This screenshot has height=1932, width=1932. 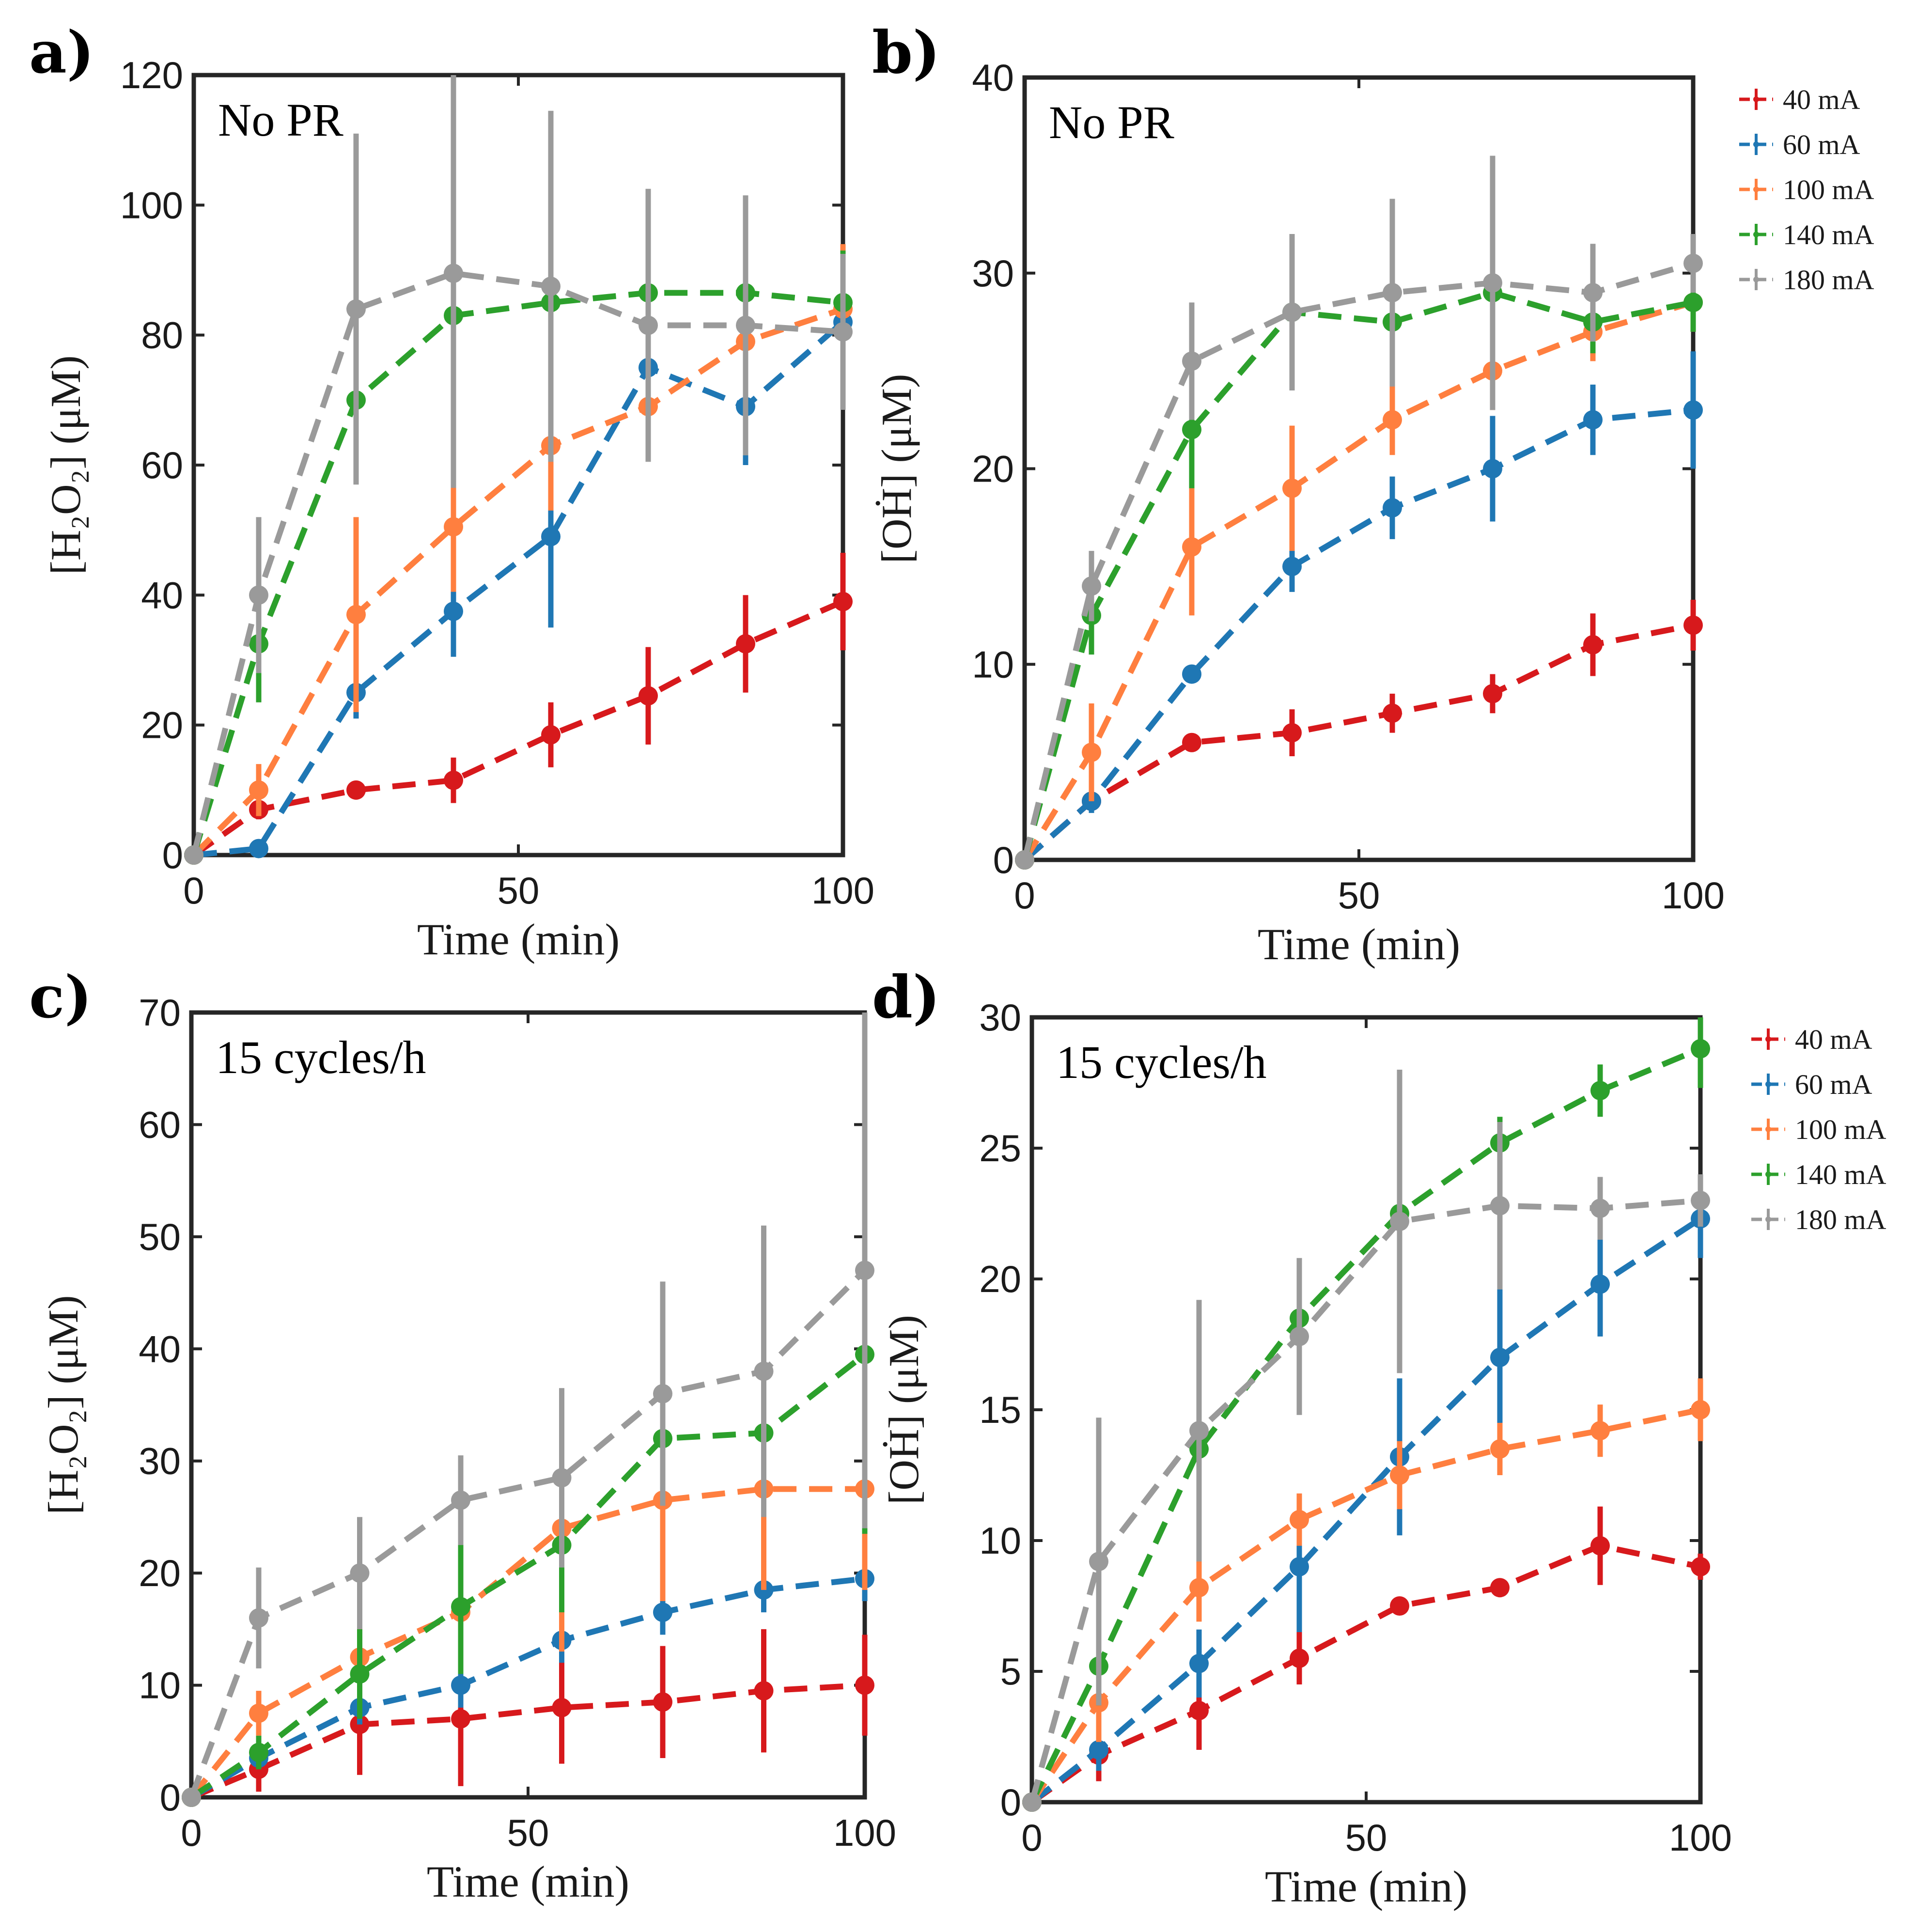 I want to click on y-tick-label: 80, so click(x=162, y=335).